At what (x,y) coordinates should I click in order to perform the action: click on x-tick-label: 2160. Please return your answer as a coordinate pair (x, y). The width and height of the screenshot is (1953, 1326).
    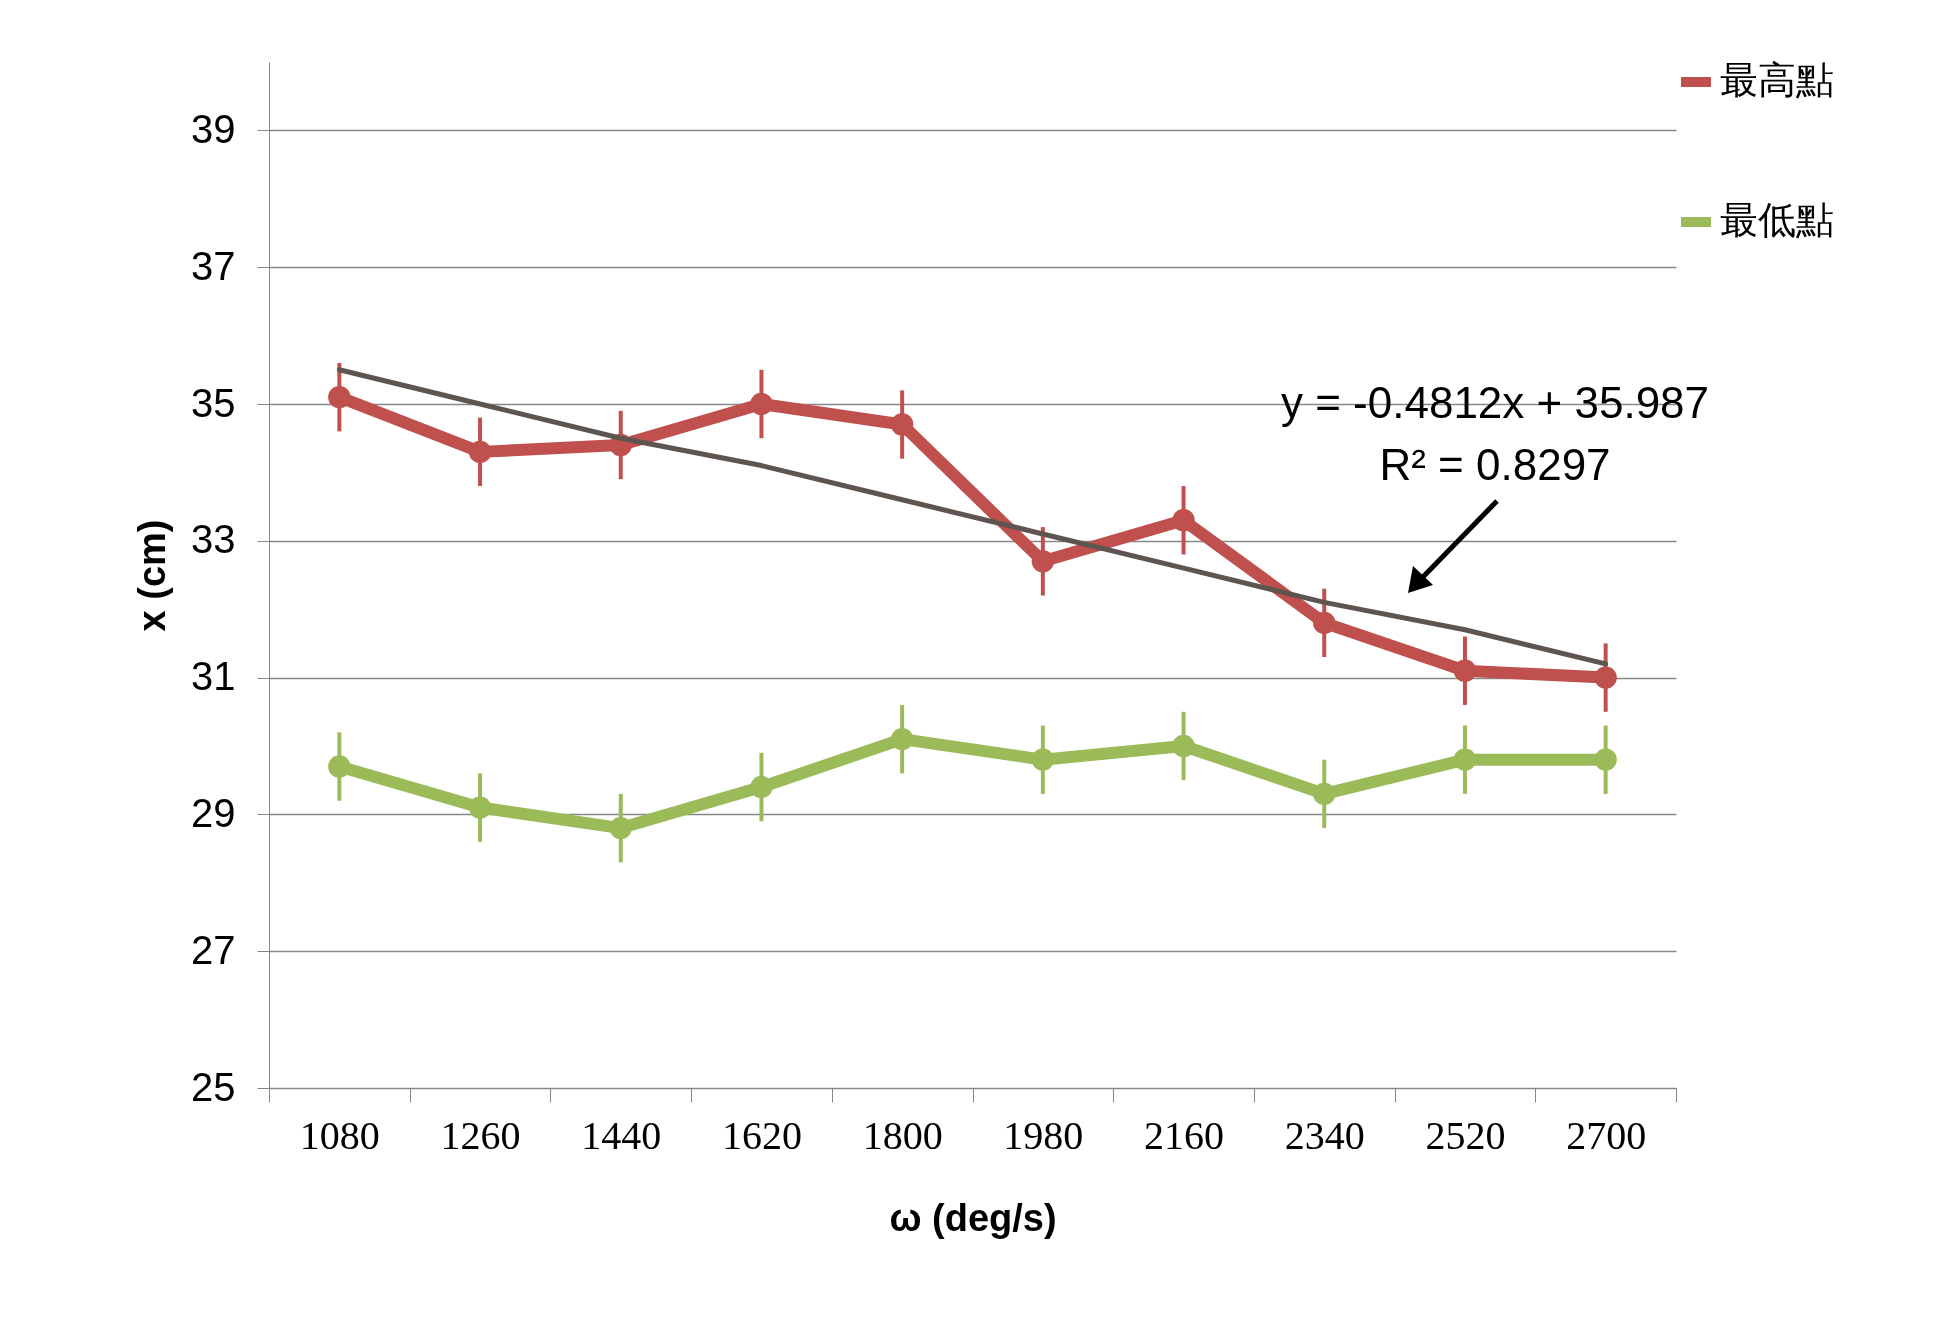
    Looking at the image, I should click on (1184, 1135).